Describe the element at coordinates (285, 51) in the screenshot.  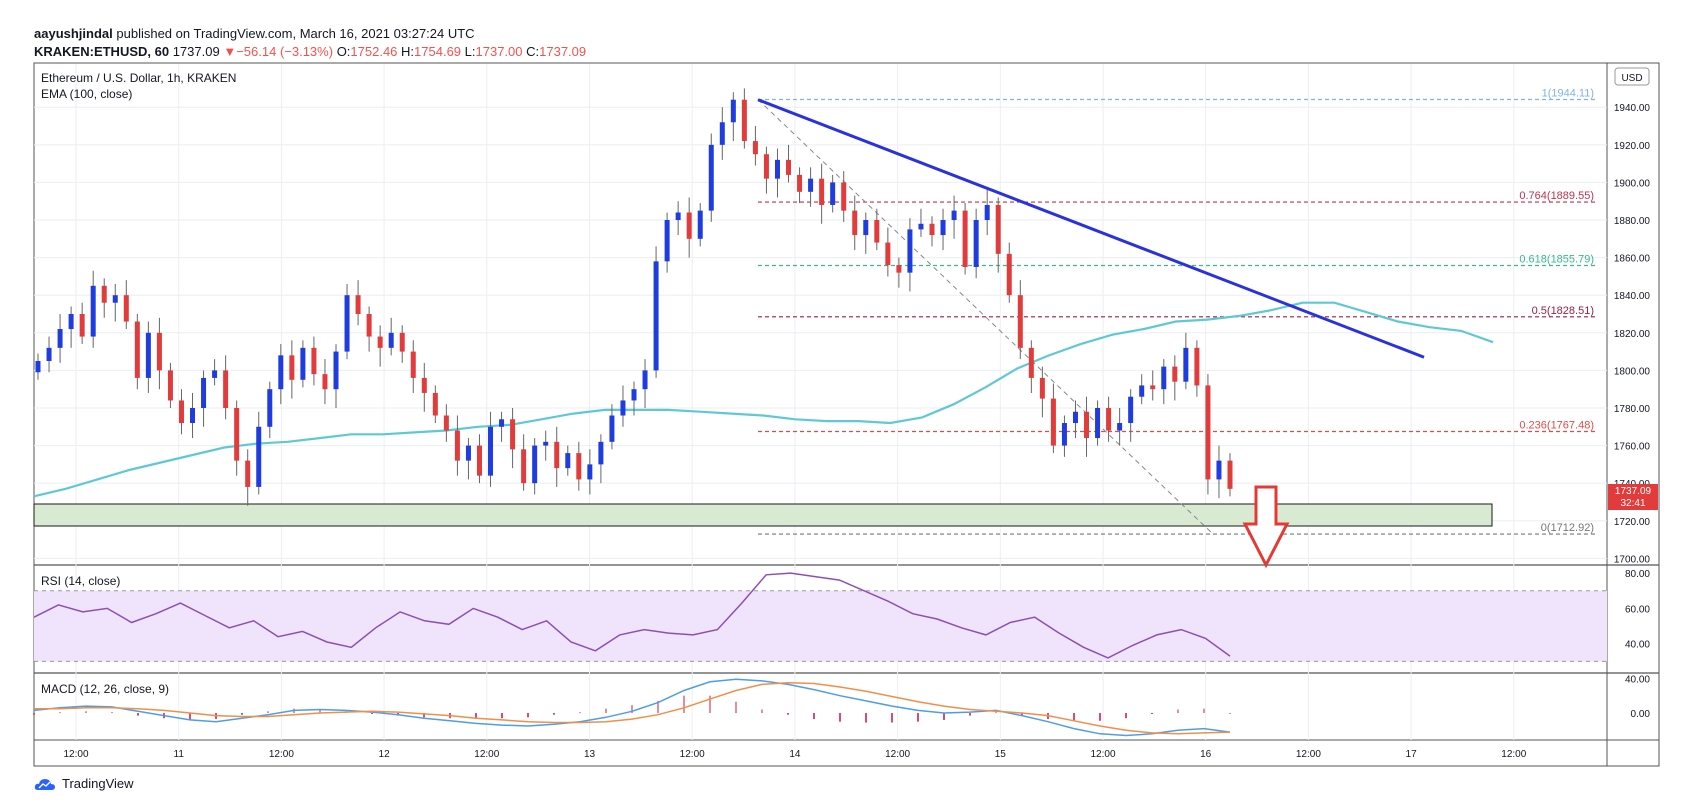
I see `price-change: −56.14 (−3.13%)` at that location.